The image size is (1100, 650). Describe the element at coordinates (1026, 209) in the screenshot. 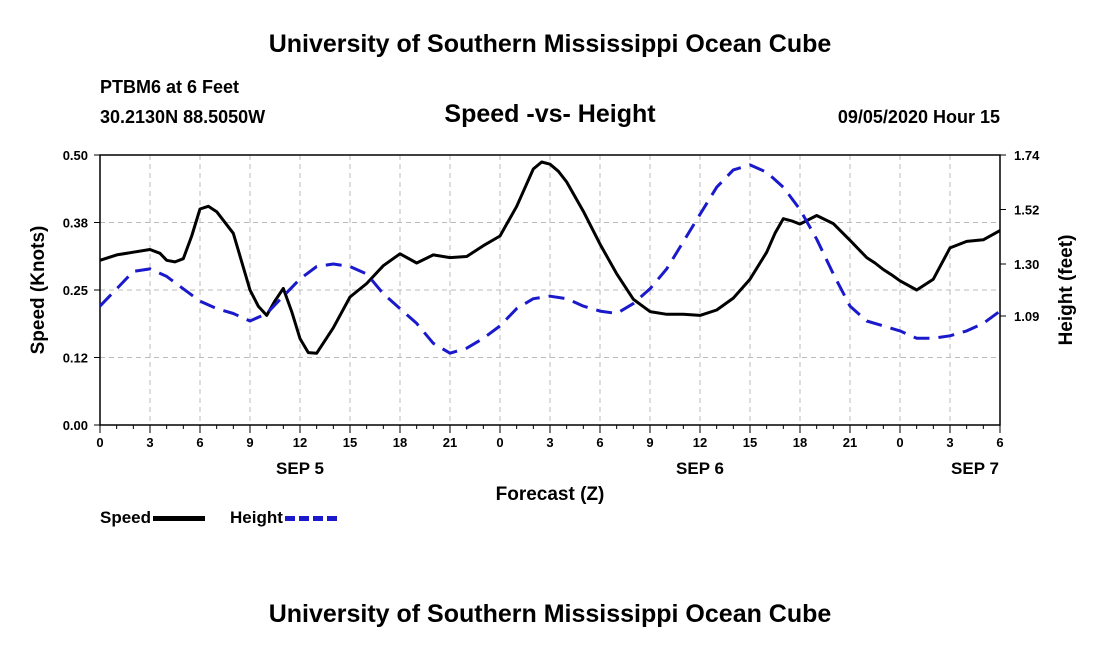

I see `y-right-tick-label: 1.52` at that location.